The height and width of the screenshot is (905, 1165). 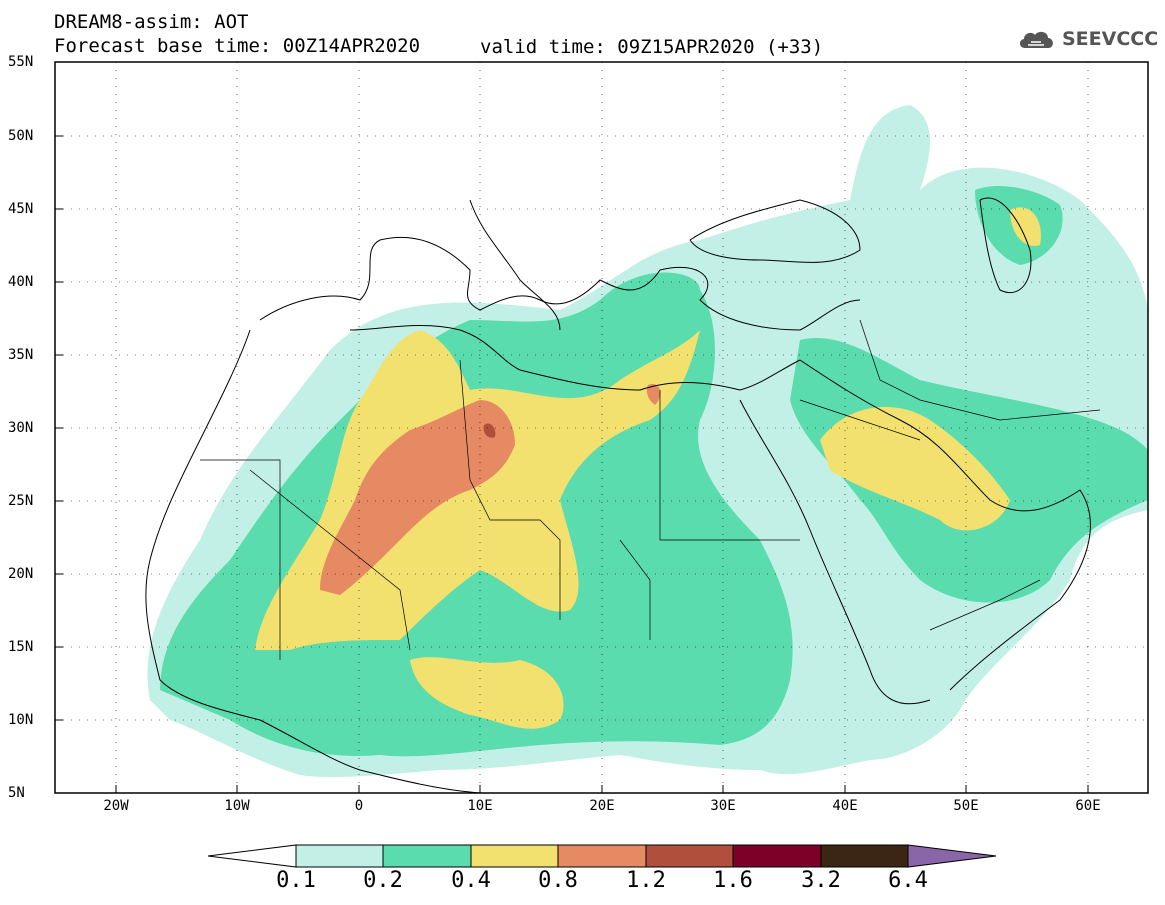 What do you see at coordinates (151, 22) in the screenshot?
I see `map-title: DREAM8-assim: AOT` at bounding box center [151, 22].